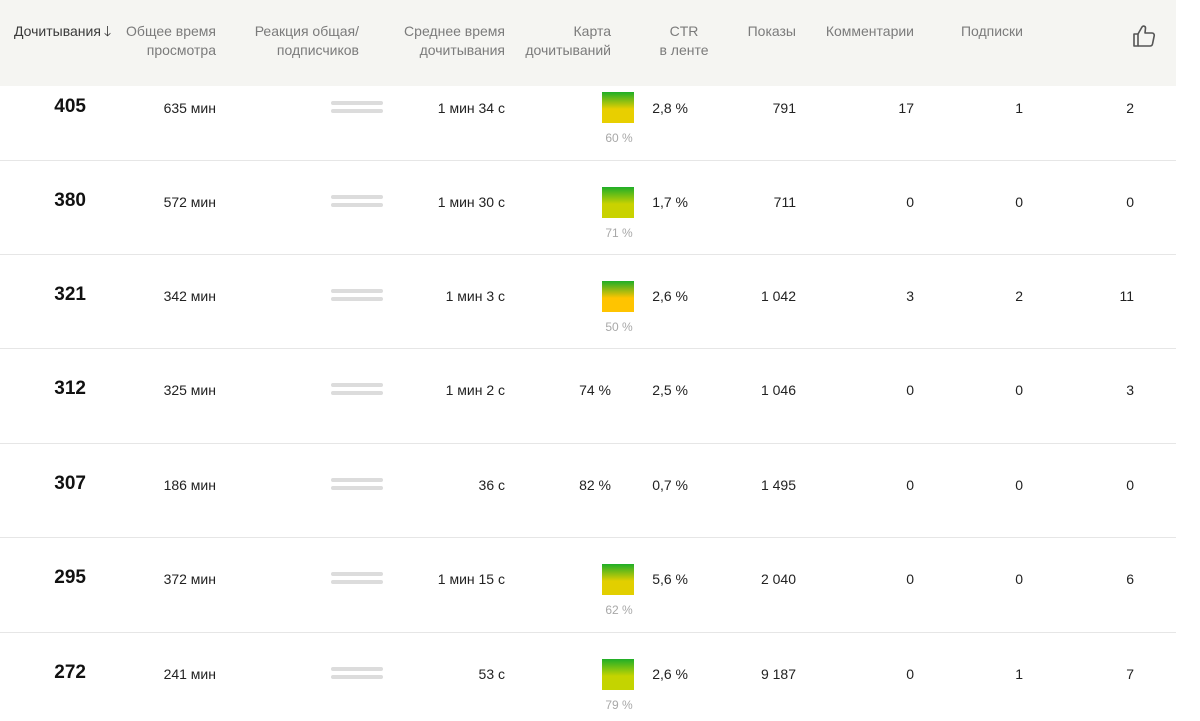  Describe the element at coordinates (471, 108) in the screenshot. I see `avg-time-value: 1 мин 34 с` at that location.